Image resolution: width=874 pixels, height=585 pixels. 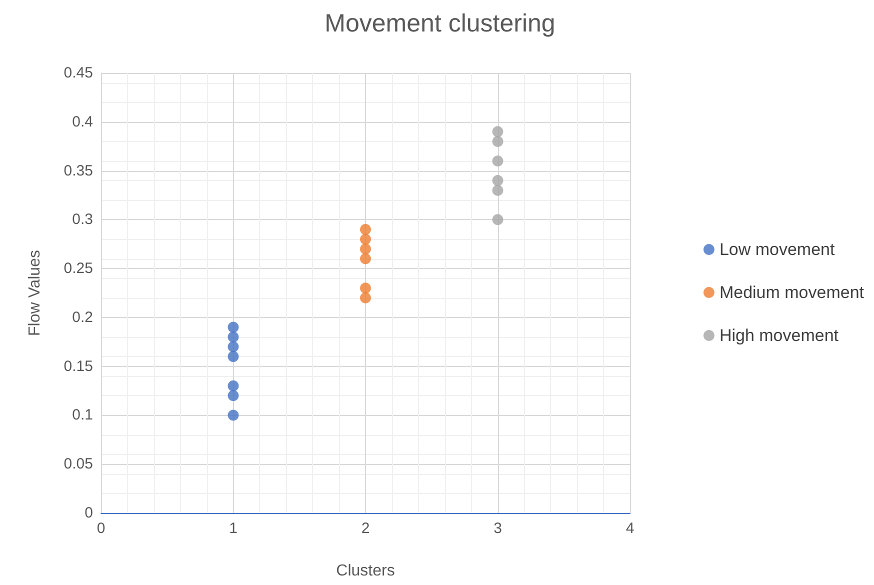 What do you see at coordinates (101, 528) in the screenshot?
I see `x-tick-label: 0` at bounding box center [101, 528].